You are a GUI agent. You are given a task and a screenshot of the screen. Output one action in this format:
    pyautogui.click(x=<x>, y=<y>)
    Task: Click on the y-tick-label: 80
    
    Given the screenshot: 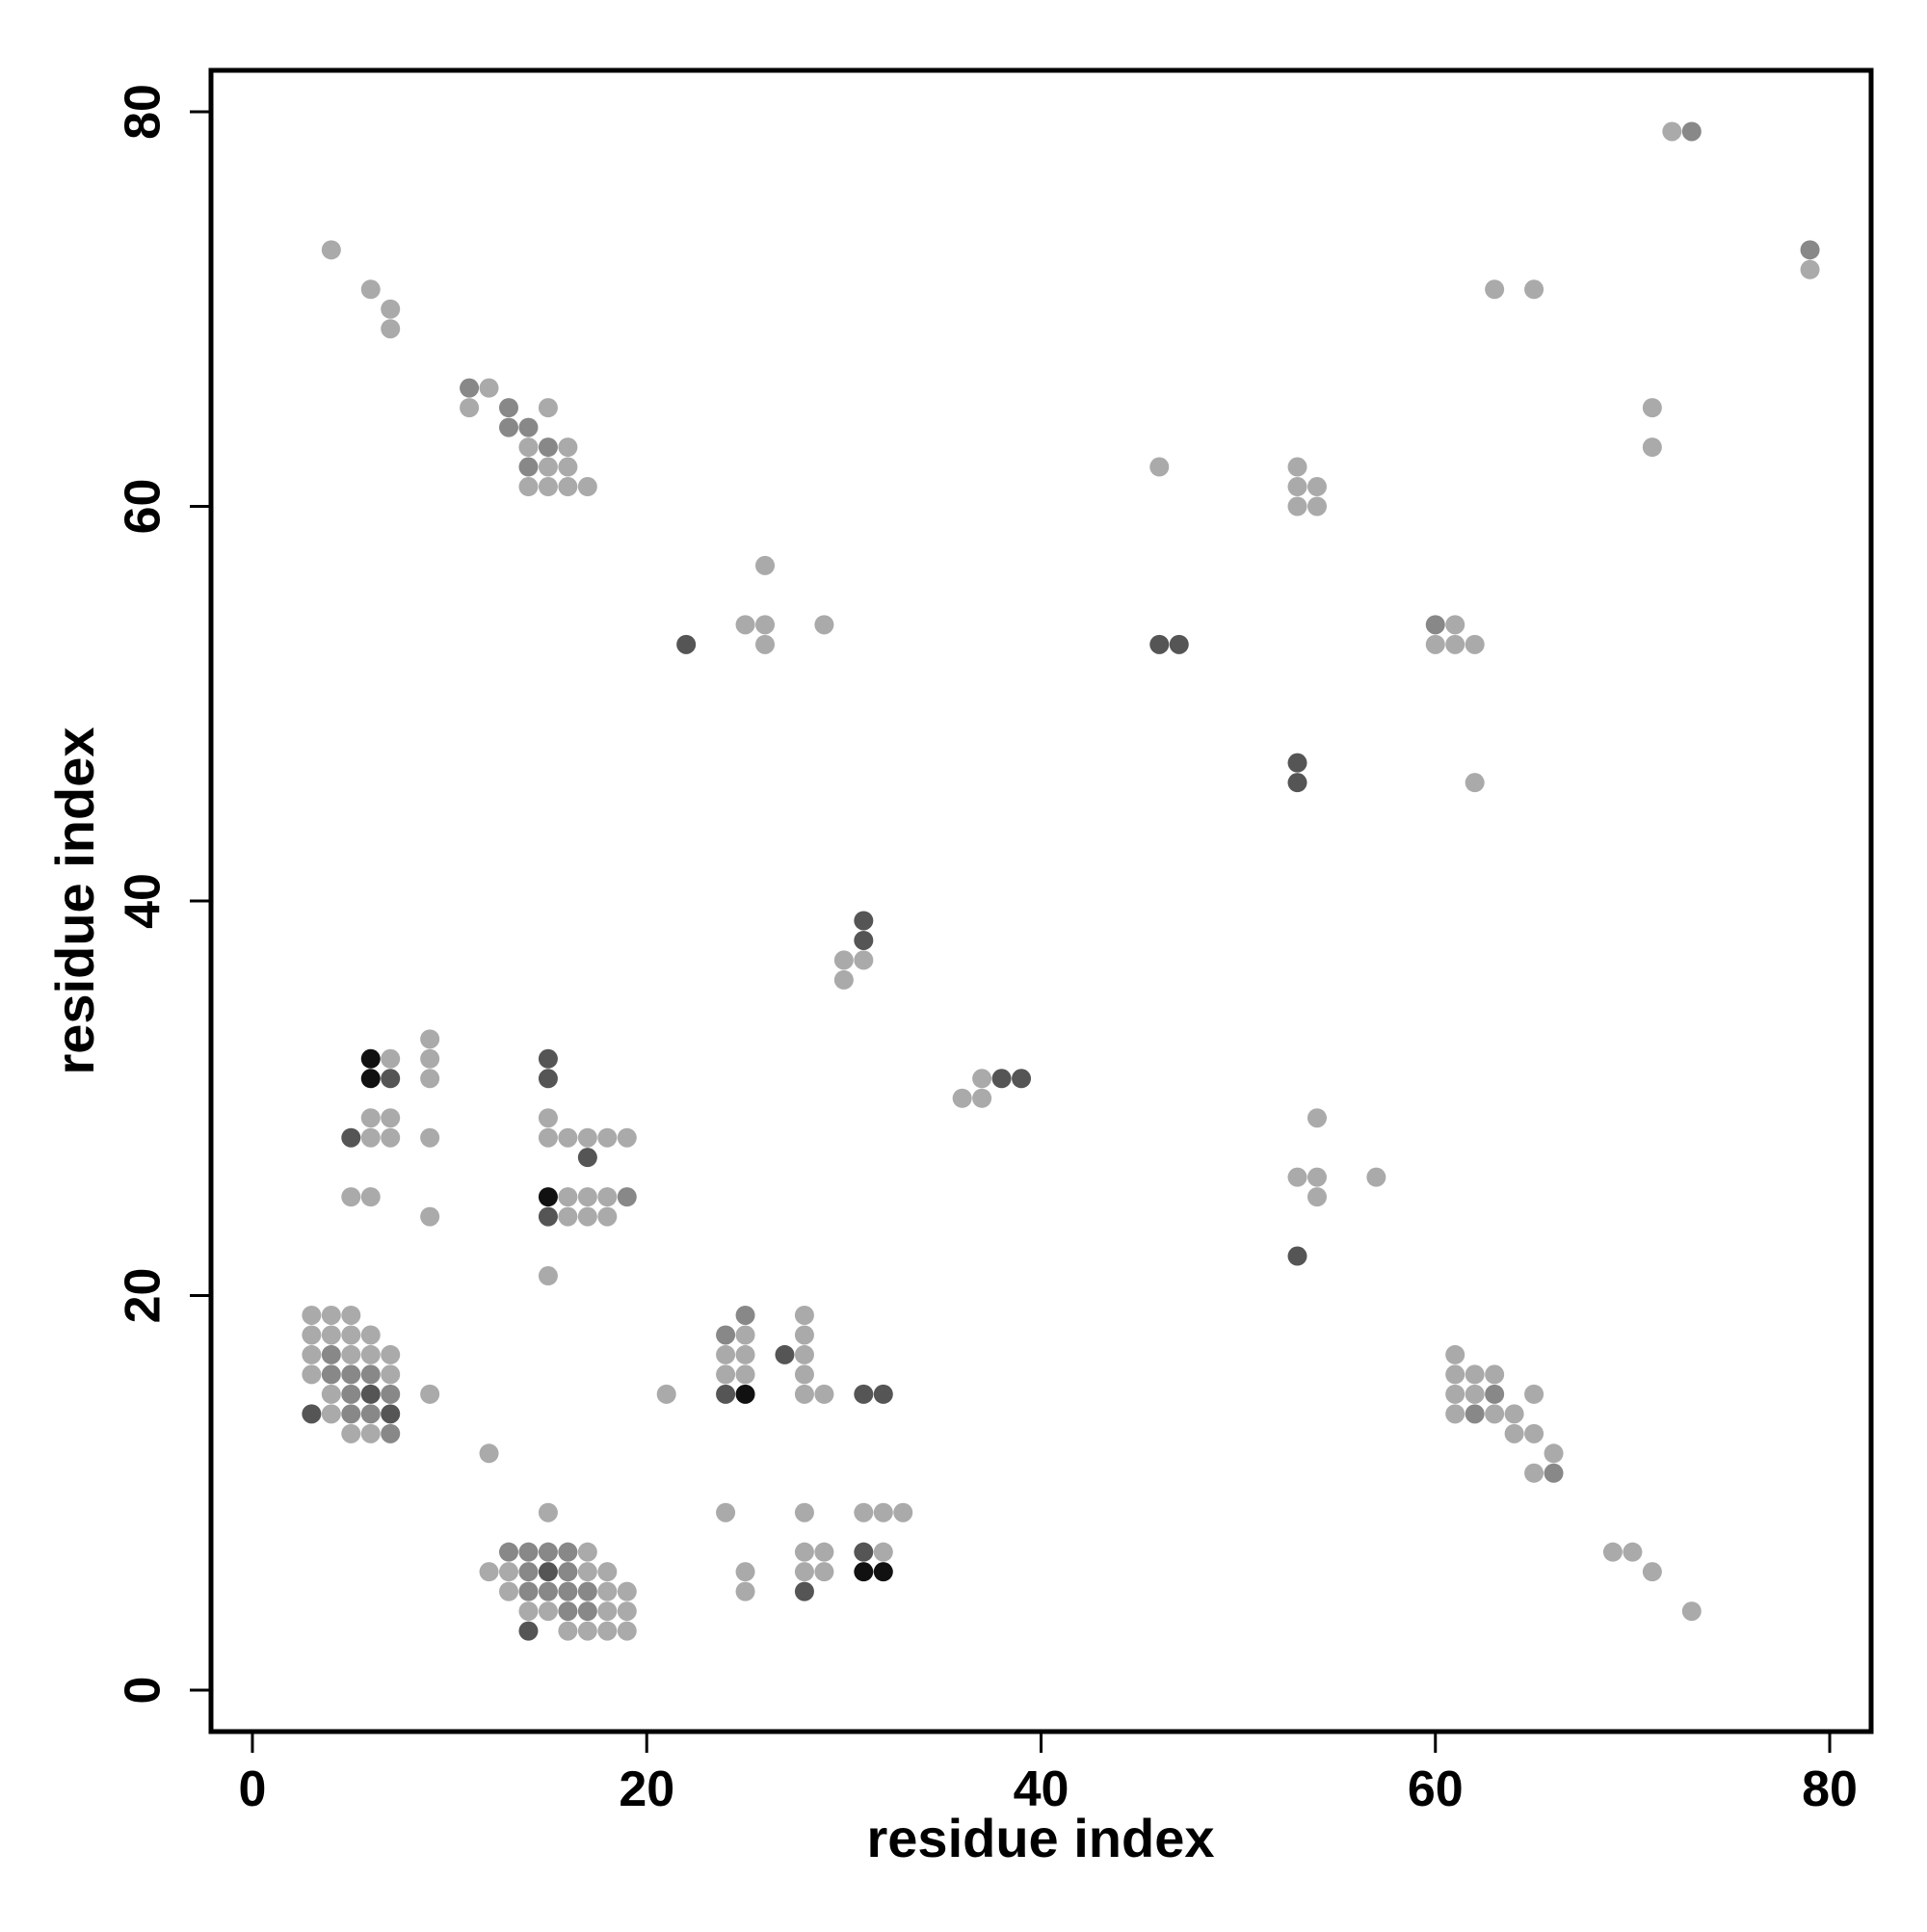 What is the action you would take?
    pyautogui.click(x=144, y=112)
    